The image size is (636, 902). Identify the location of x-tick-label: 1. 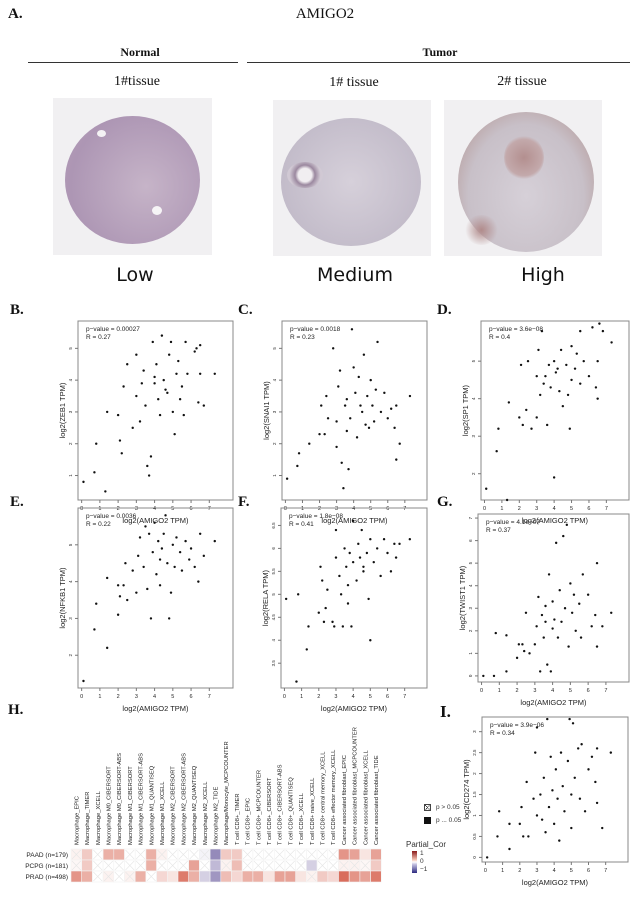
(502, 871).